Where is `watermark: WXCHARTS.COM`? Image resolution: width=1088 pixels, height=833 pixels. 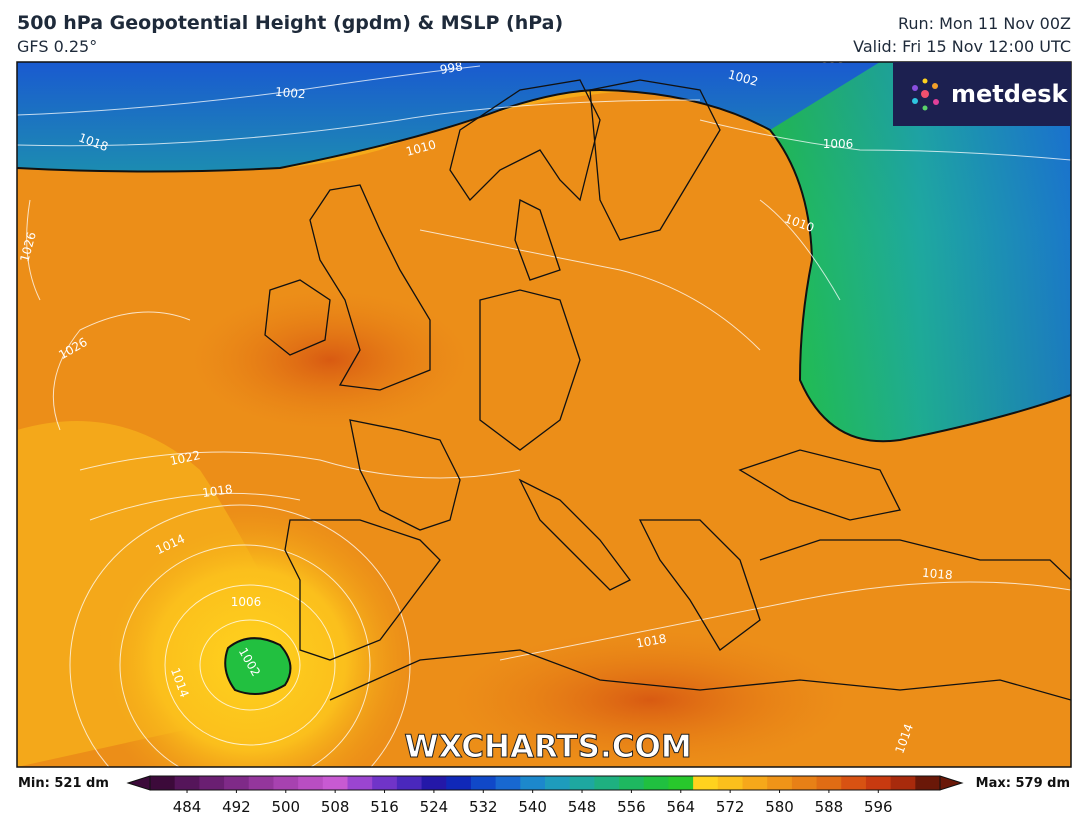
watermark: WXCHARTS.COM is located at coordinates (547, 747).